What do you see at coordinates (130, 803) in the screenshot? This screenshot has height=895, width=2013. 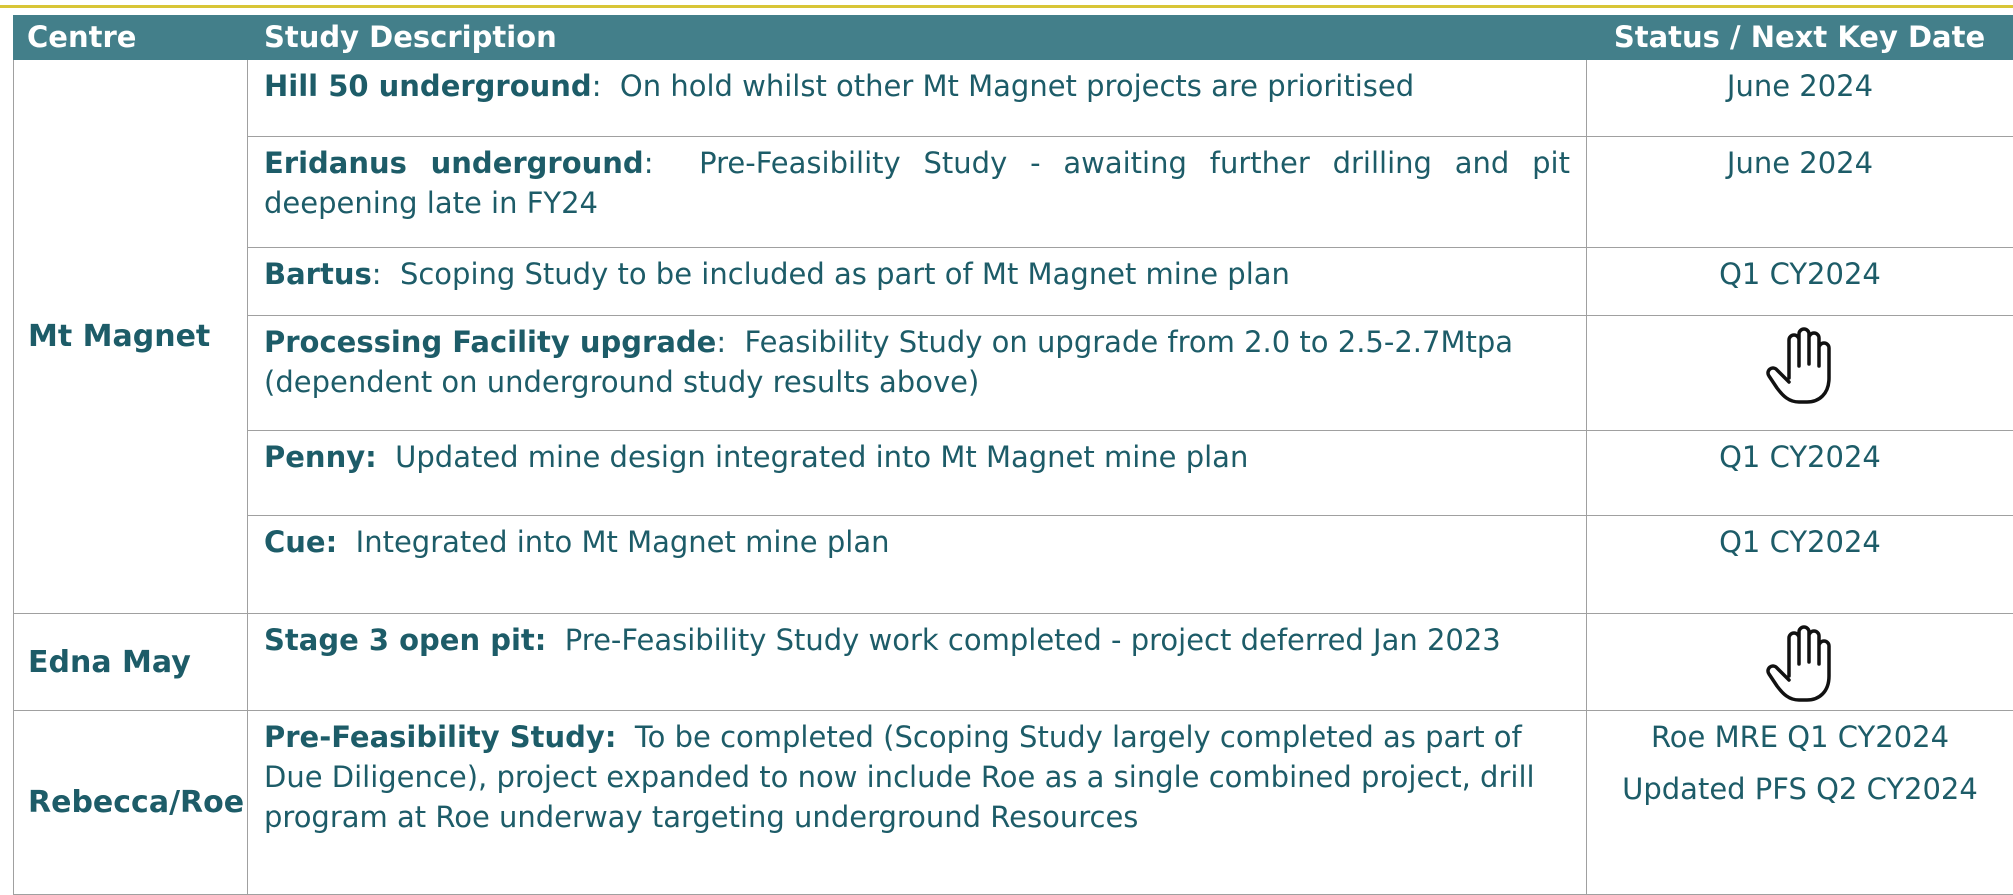 I see `centre-cell: Rebecca/Roe` at bounding box center [130, 803].